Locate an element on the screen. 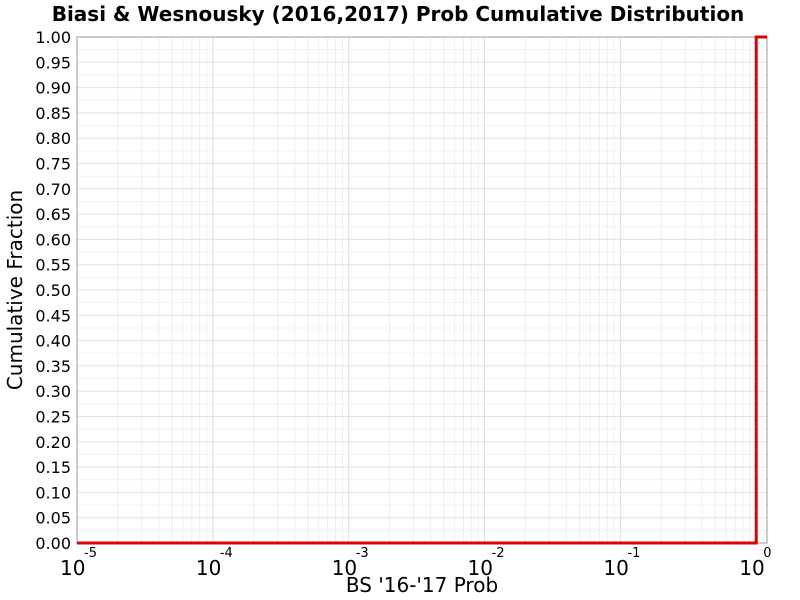  y-tick-label: 0.55 is located at coordinates (53, 265).